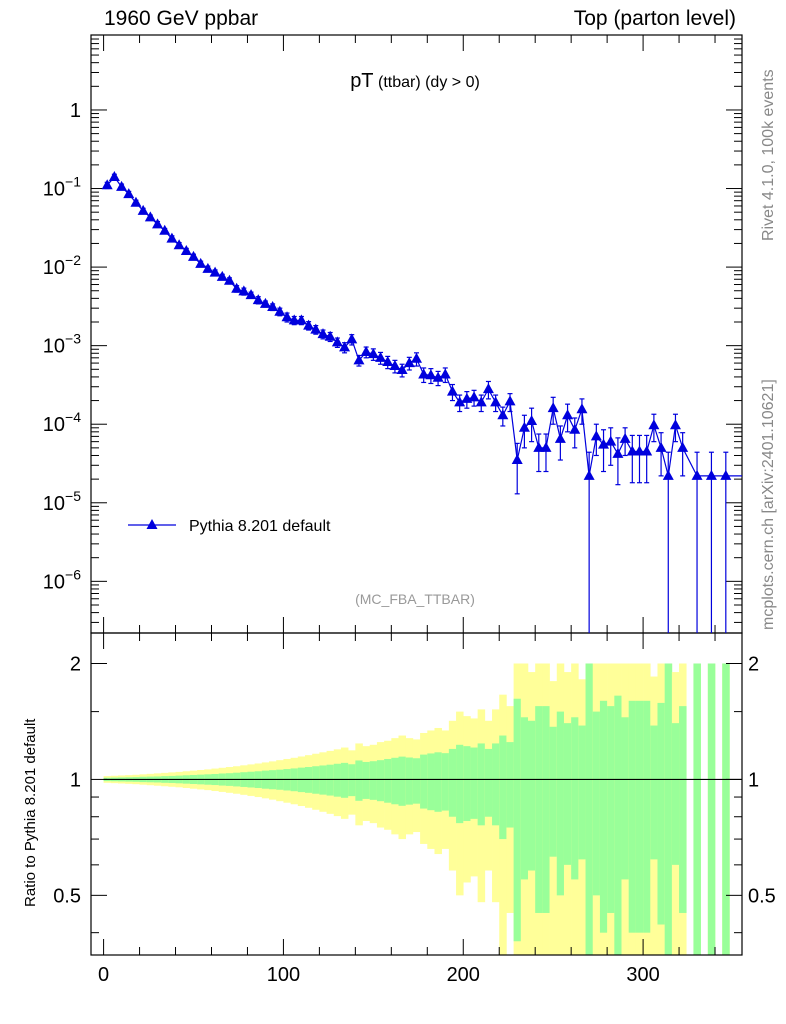  What do you see at coordinates (393, 81) in the screenshot?
I see `plot-title: pT (ttbar) (dy > 0)` at bounding box center [393, 81].